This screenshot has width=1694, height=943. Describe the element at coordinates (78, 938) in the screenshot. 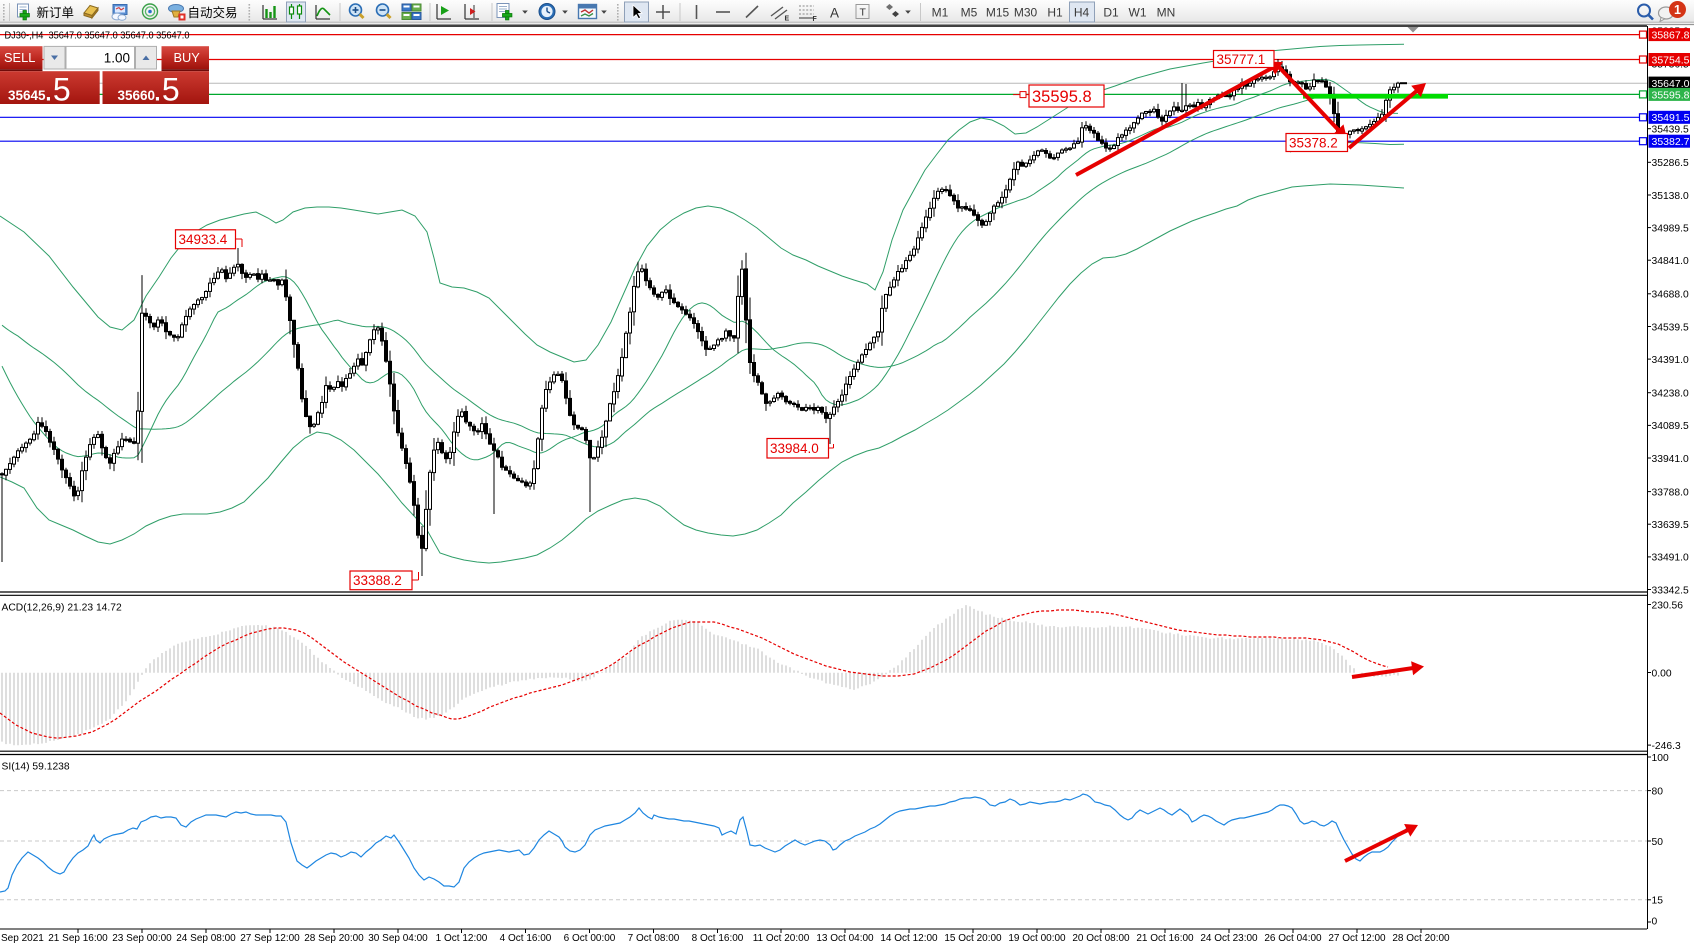

I see `svg-text: 21 Sep 16:00` at that location.